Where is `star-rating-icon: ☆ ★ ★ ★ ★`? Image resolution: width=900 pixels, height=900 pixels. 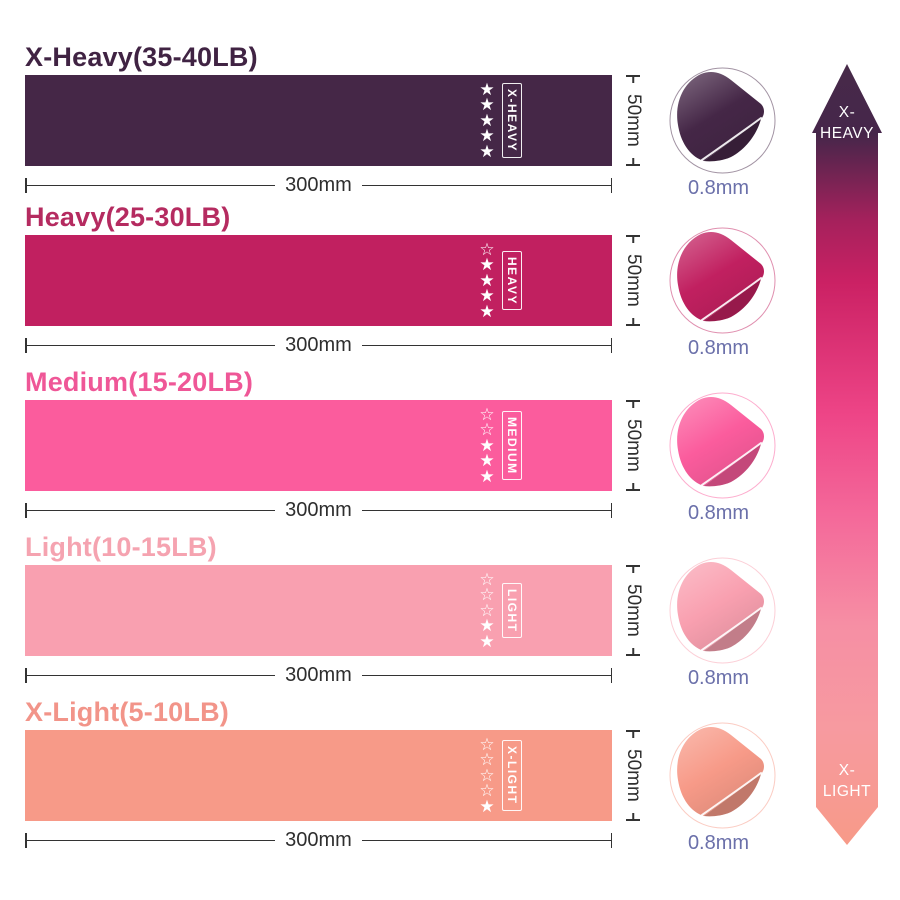
star-rating-icon: ☆ ★ ★ ★ ★ is located at coordinates (487, 280).